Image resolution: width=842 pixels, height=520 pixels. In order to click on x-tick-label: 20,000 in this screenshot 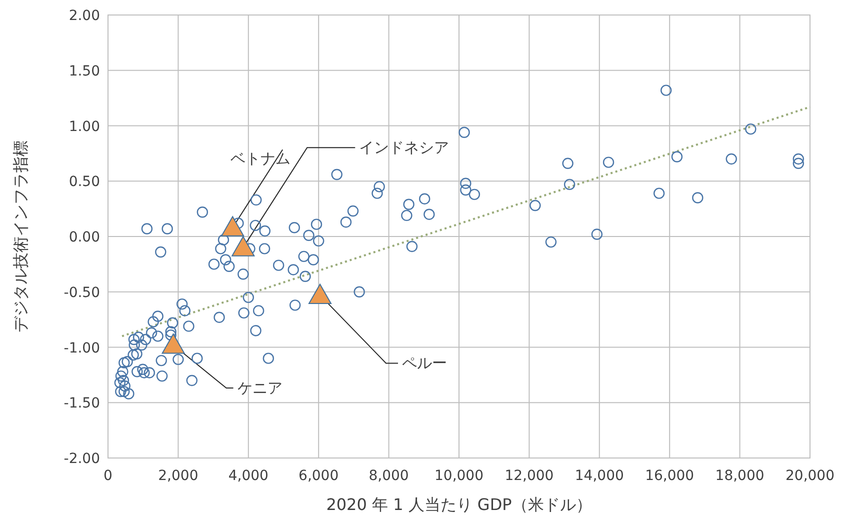, I will do `click(810, 476)`.